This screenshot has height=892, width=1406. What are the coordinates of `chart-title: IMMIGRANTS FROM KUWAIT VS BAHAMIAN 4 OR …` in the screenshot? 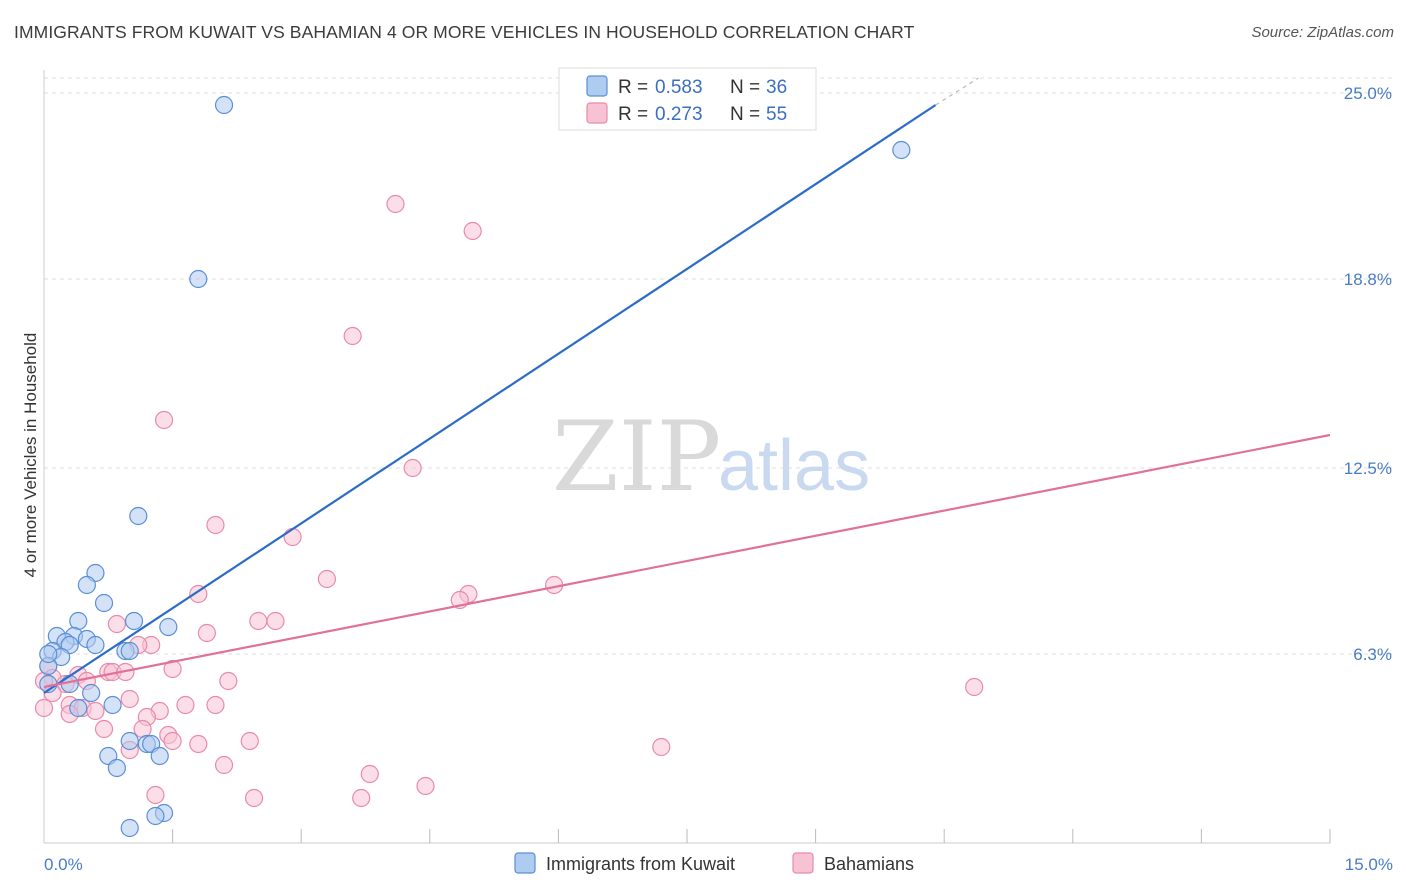 It's located at (464, 32).